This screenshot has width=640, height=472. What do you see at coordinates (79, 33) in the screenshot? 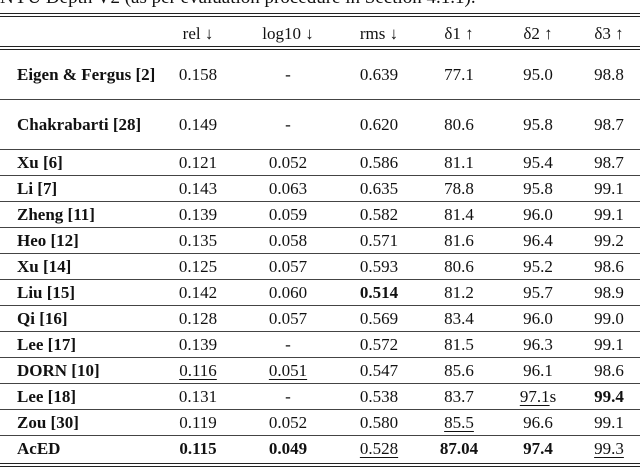
I see `column-header` at bounding box center [79, 33].